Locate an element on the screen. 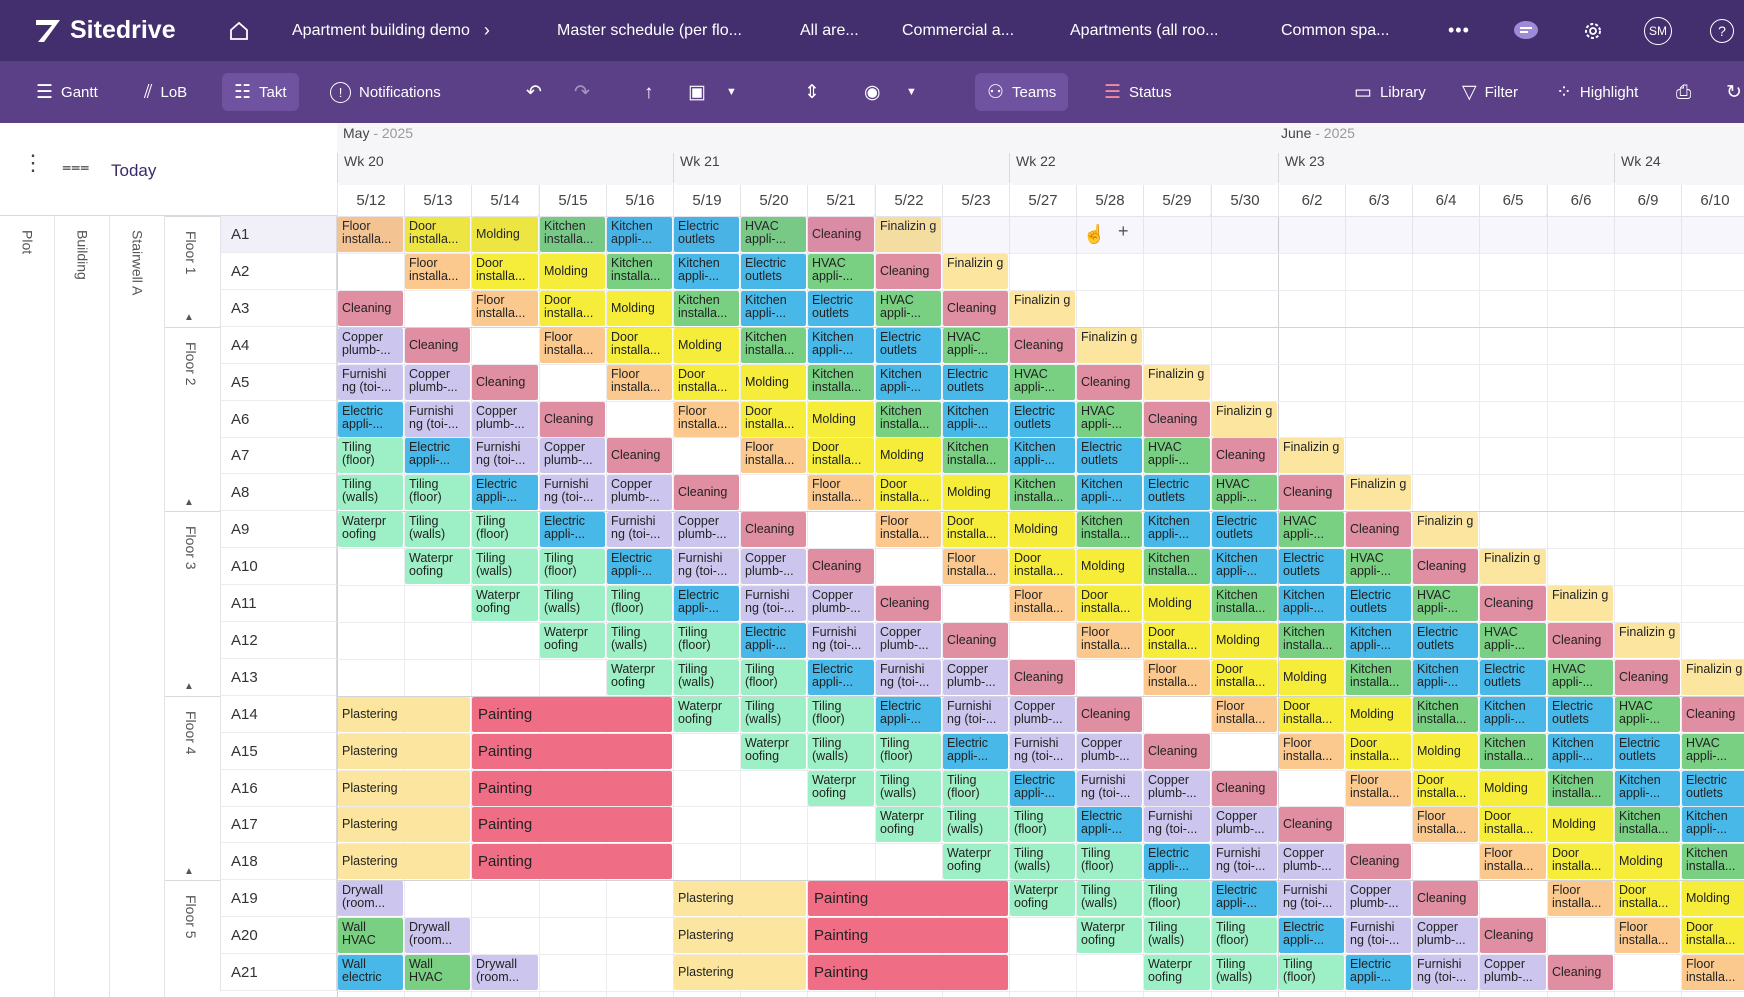 The width and height of the screenshot is (1744, 997). row-label-a13: A13 is located at coordinates (279, 677).